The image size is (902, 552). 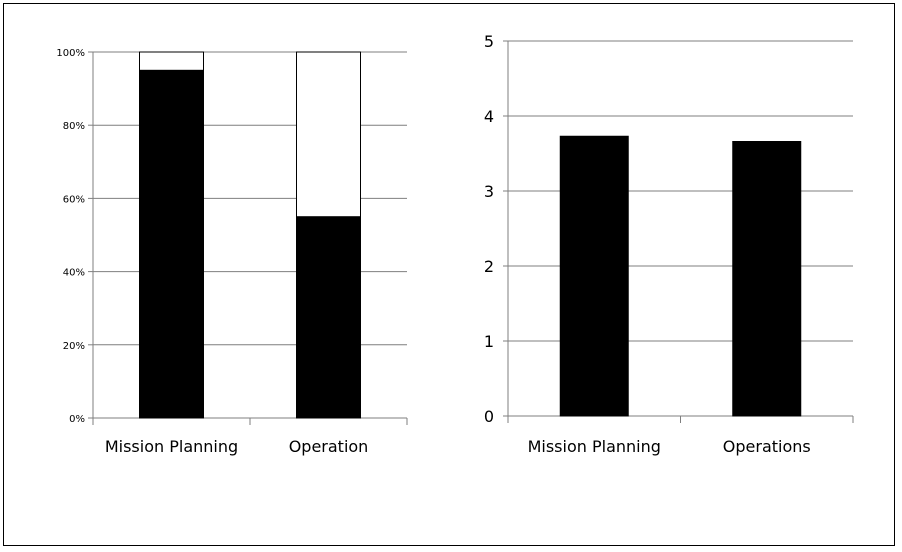 What do you see at coordinates (489, 116) in the screenshot?
I see `right-ytick-label: 4` at bounding box center [489, 116].